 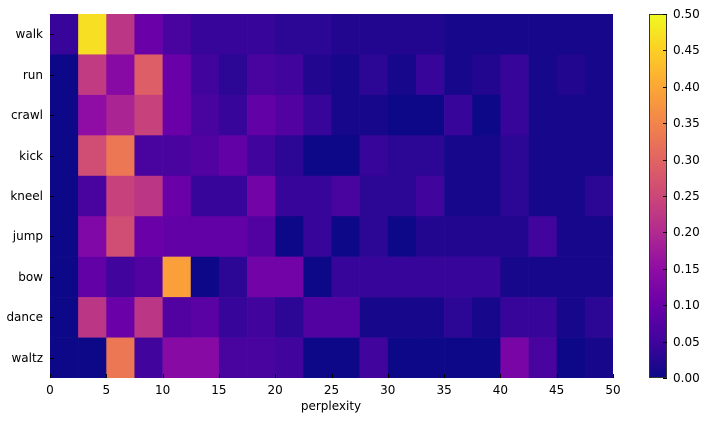 I want to click on x-tick-label: 30, so click(x=388, y=390).